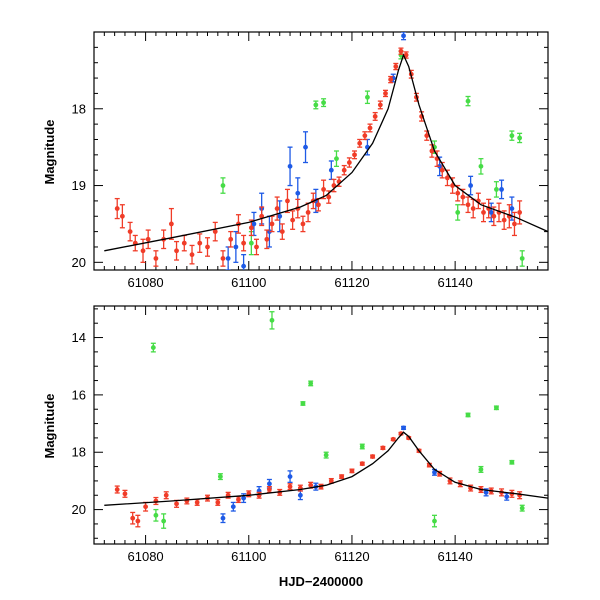 The height and width of the screenshot is (600, 600). I want to click on bottom-x-axis-title: HJD−2400000, so click(321, 581).